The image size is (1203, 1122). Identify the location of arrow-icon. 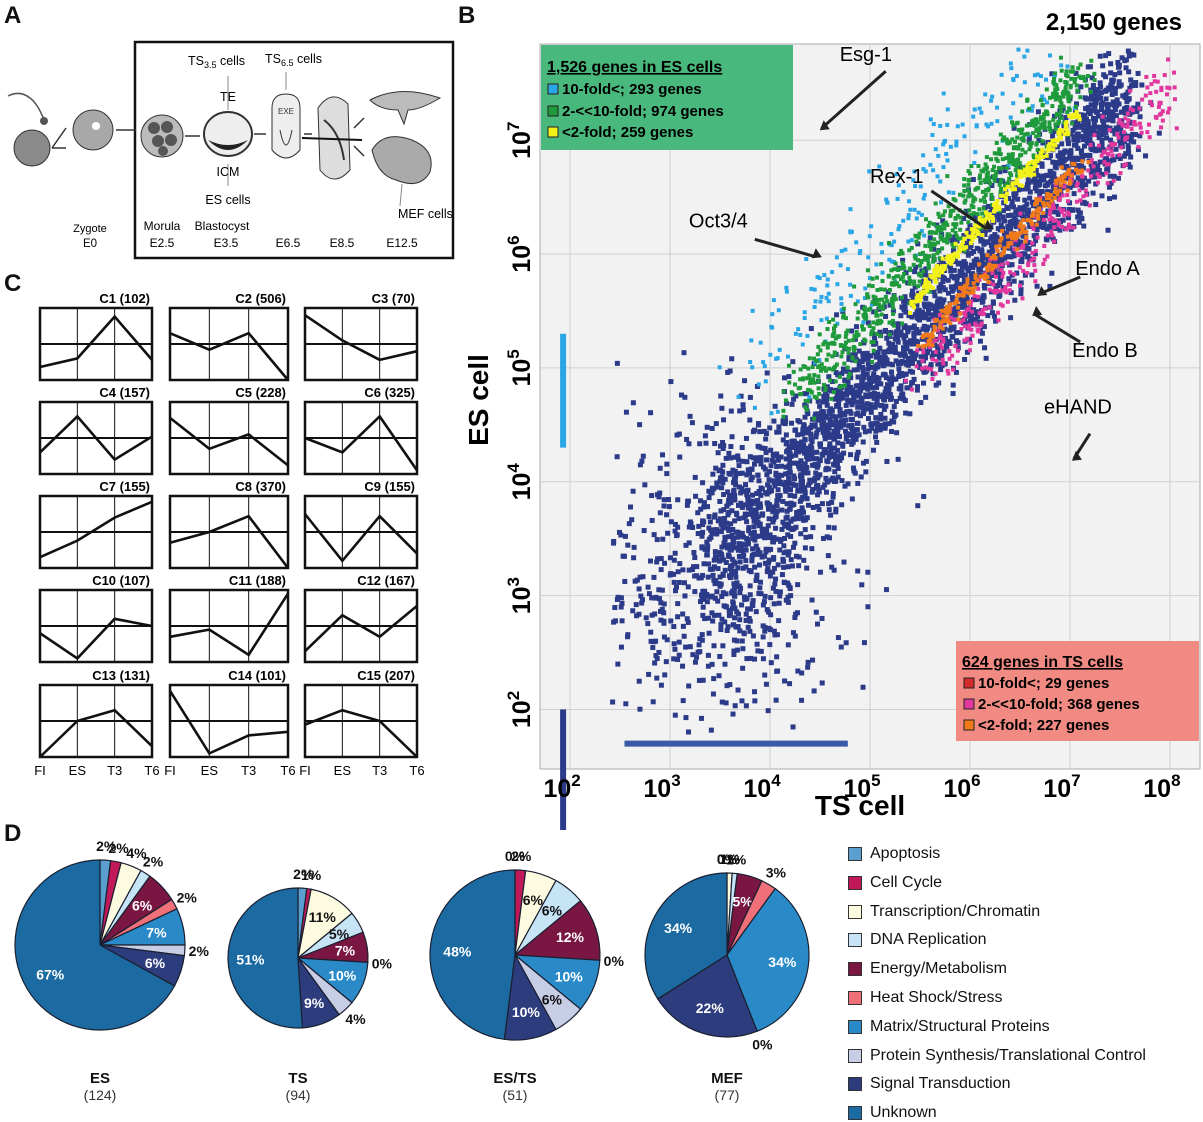
(359, 123).